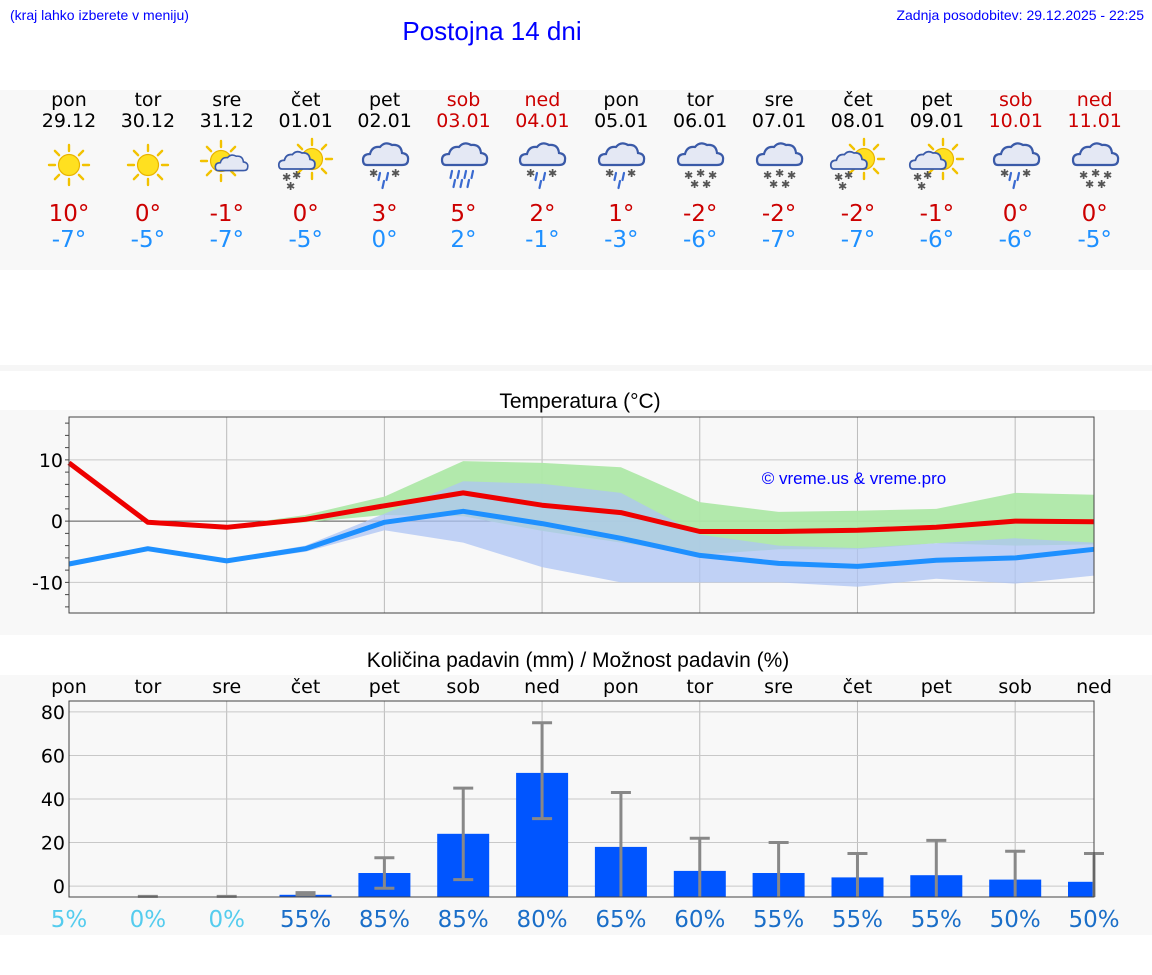 The width and height of the screenshot is (1152, 975). Describe the element at coordinates (463, 121) in the screenshot. I see `day-date: 03.01` at that location.